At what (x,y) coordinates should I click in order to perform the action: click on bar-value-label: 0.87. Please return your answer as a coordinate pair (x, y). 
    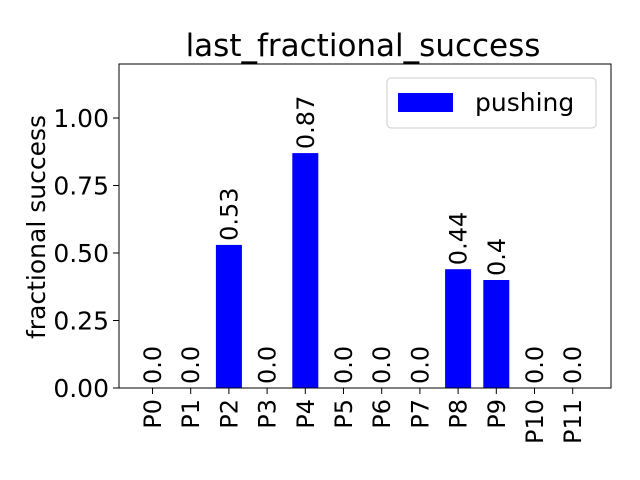
    Looking at the image, I should click on (306, 122).